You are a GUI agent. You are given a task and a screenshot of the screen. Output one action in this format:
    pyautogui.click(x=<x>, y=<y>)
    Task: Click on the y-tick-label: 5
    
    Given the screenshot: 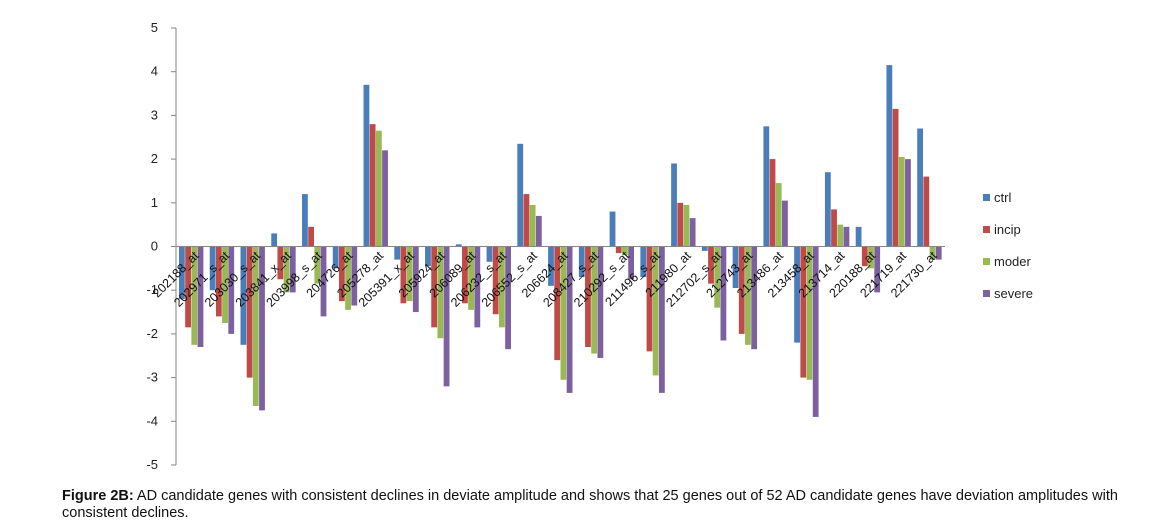 What is the action you would take?
    pyautogui.click(x=154, y=27)
    